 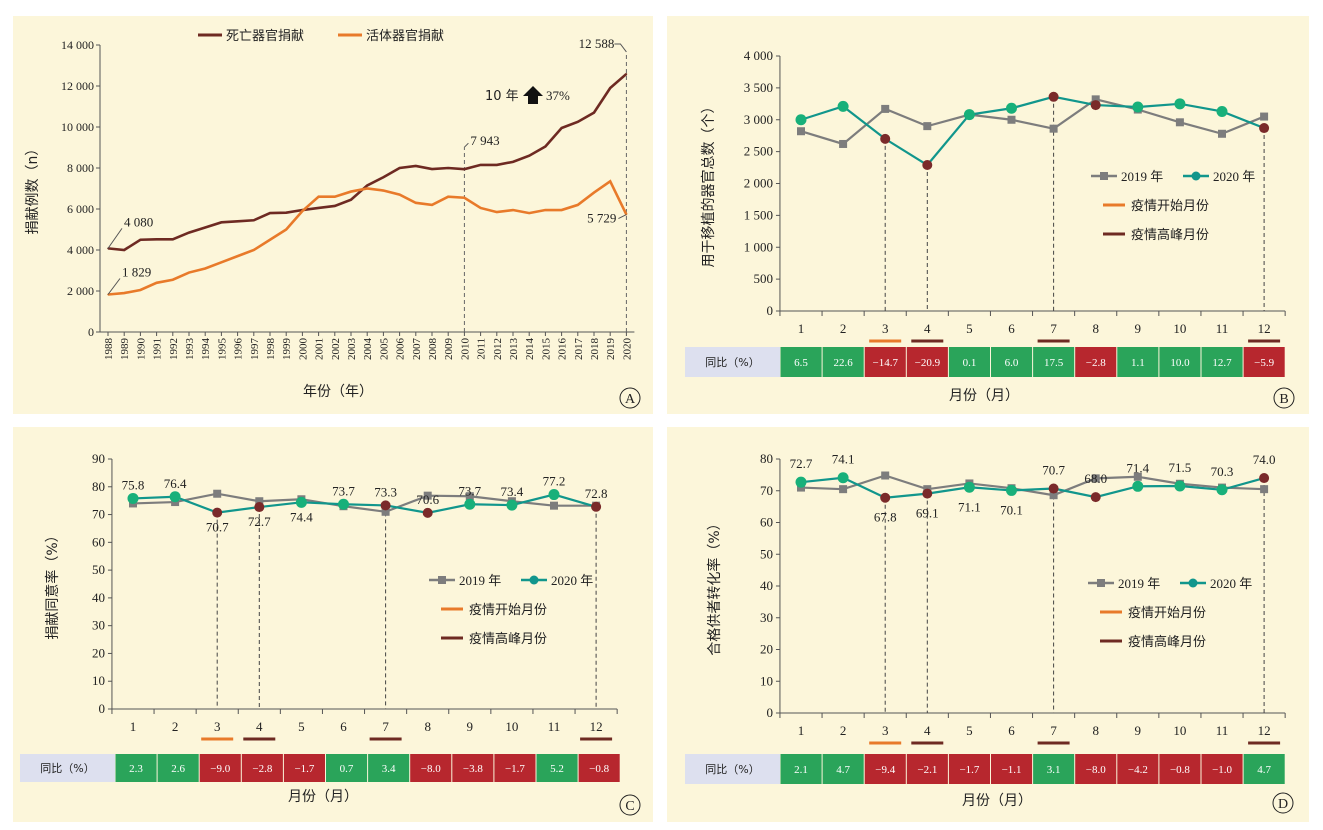 I want to click on y-tick-label: 40, so click(x=766, y=585).